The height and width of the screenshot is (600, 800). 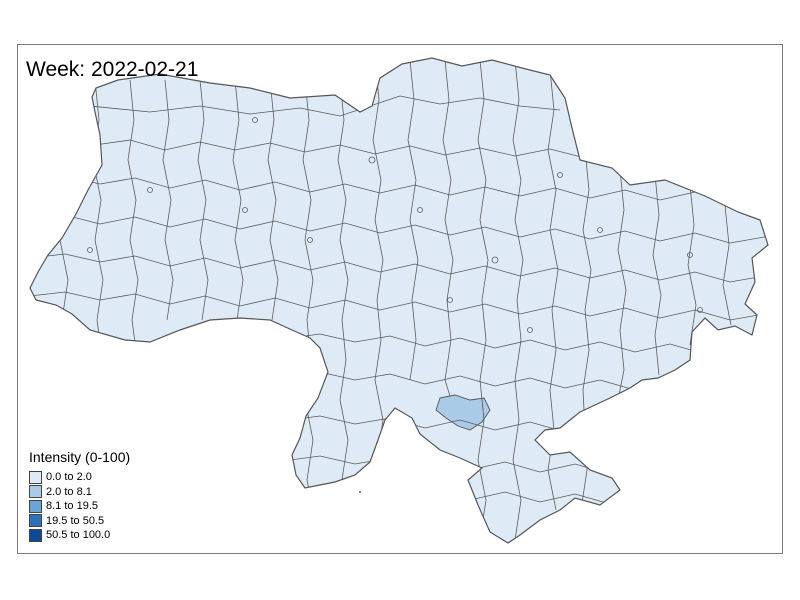 I want to click on legend-item: 2.0 to 8.1, so click(x=79, y=492).